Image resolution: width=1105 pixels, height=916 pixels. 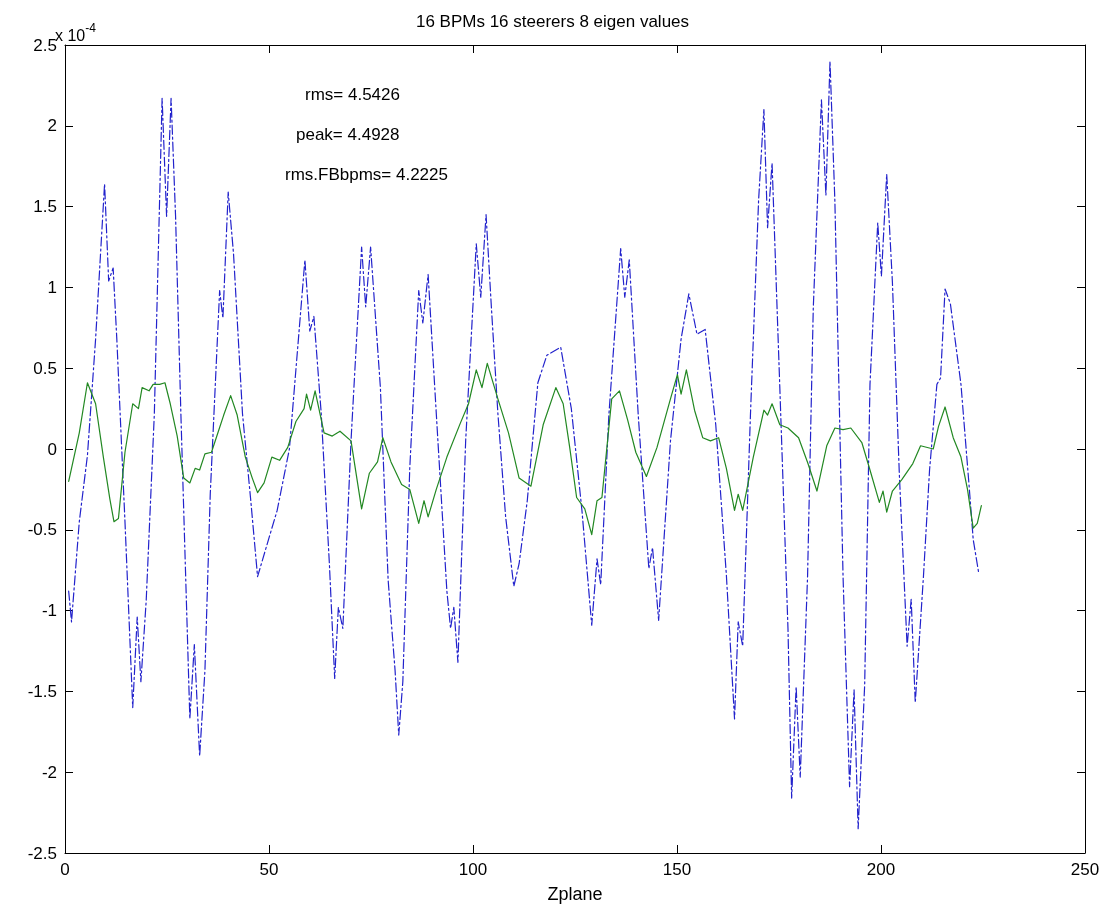 What do you see at coordinates (49, 611) in the screenshot?
I see `y-tick-label: -1` at bounding box center [49, 611].